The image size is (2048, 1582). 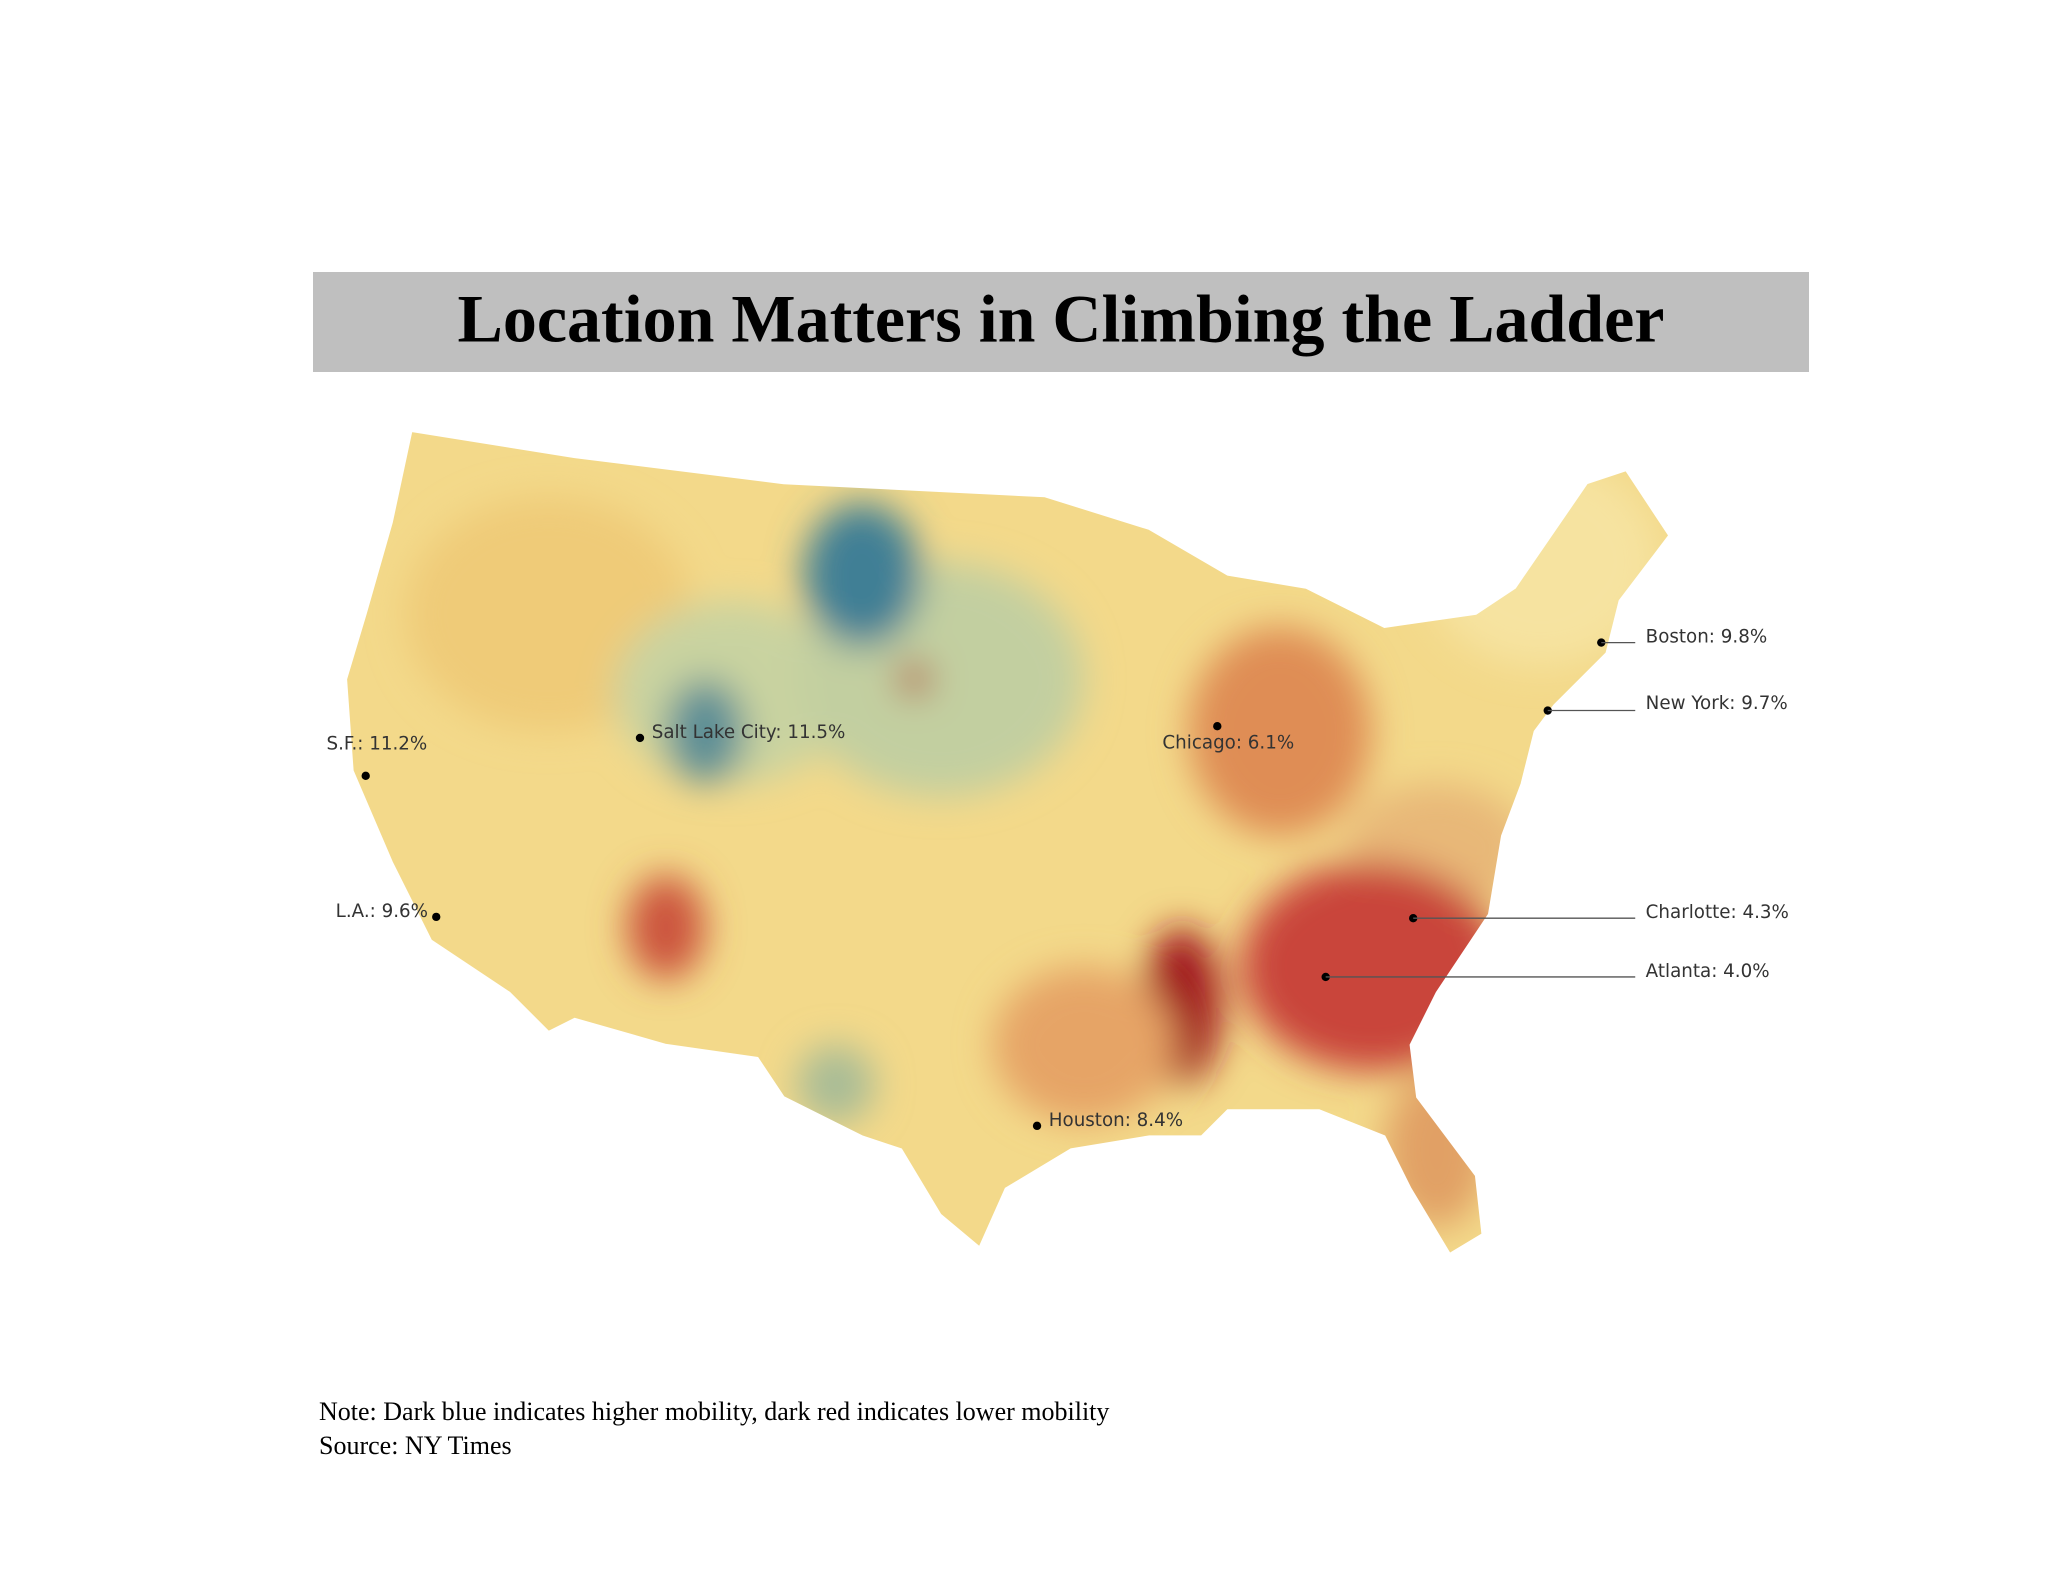 I want to click on city-label: L.A.: 9.6%, so click(x=382, y=911).